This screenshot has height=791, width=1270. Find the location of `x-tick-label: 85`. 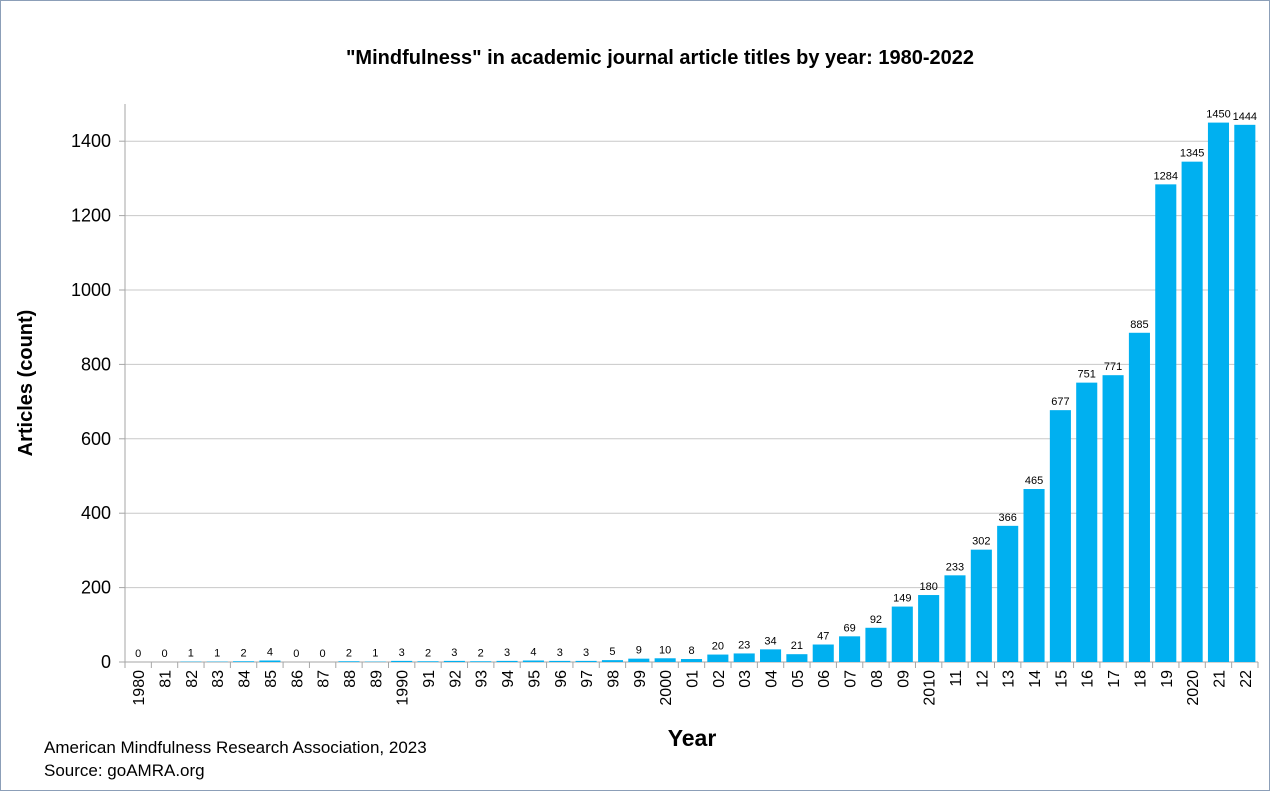

x-tick-label: 85 is located at coordinates (271, 679).